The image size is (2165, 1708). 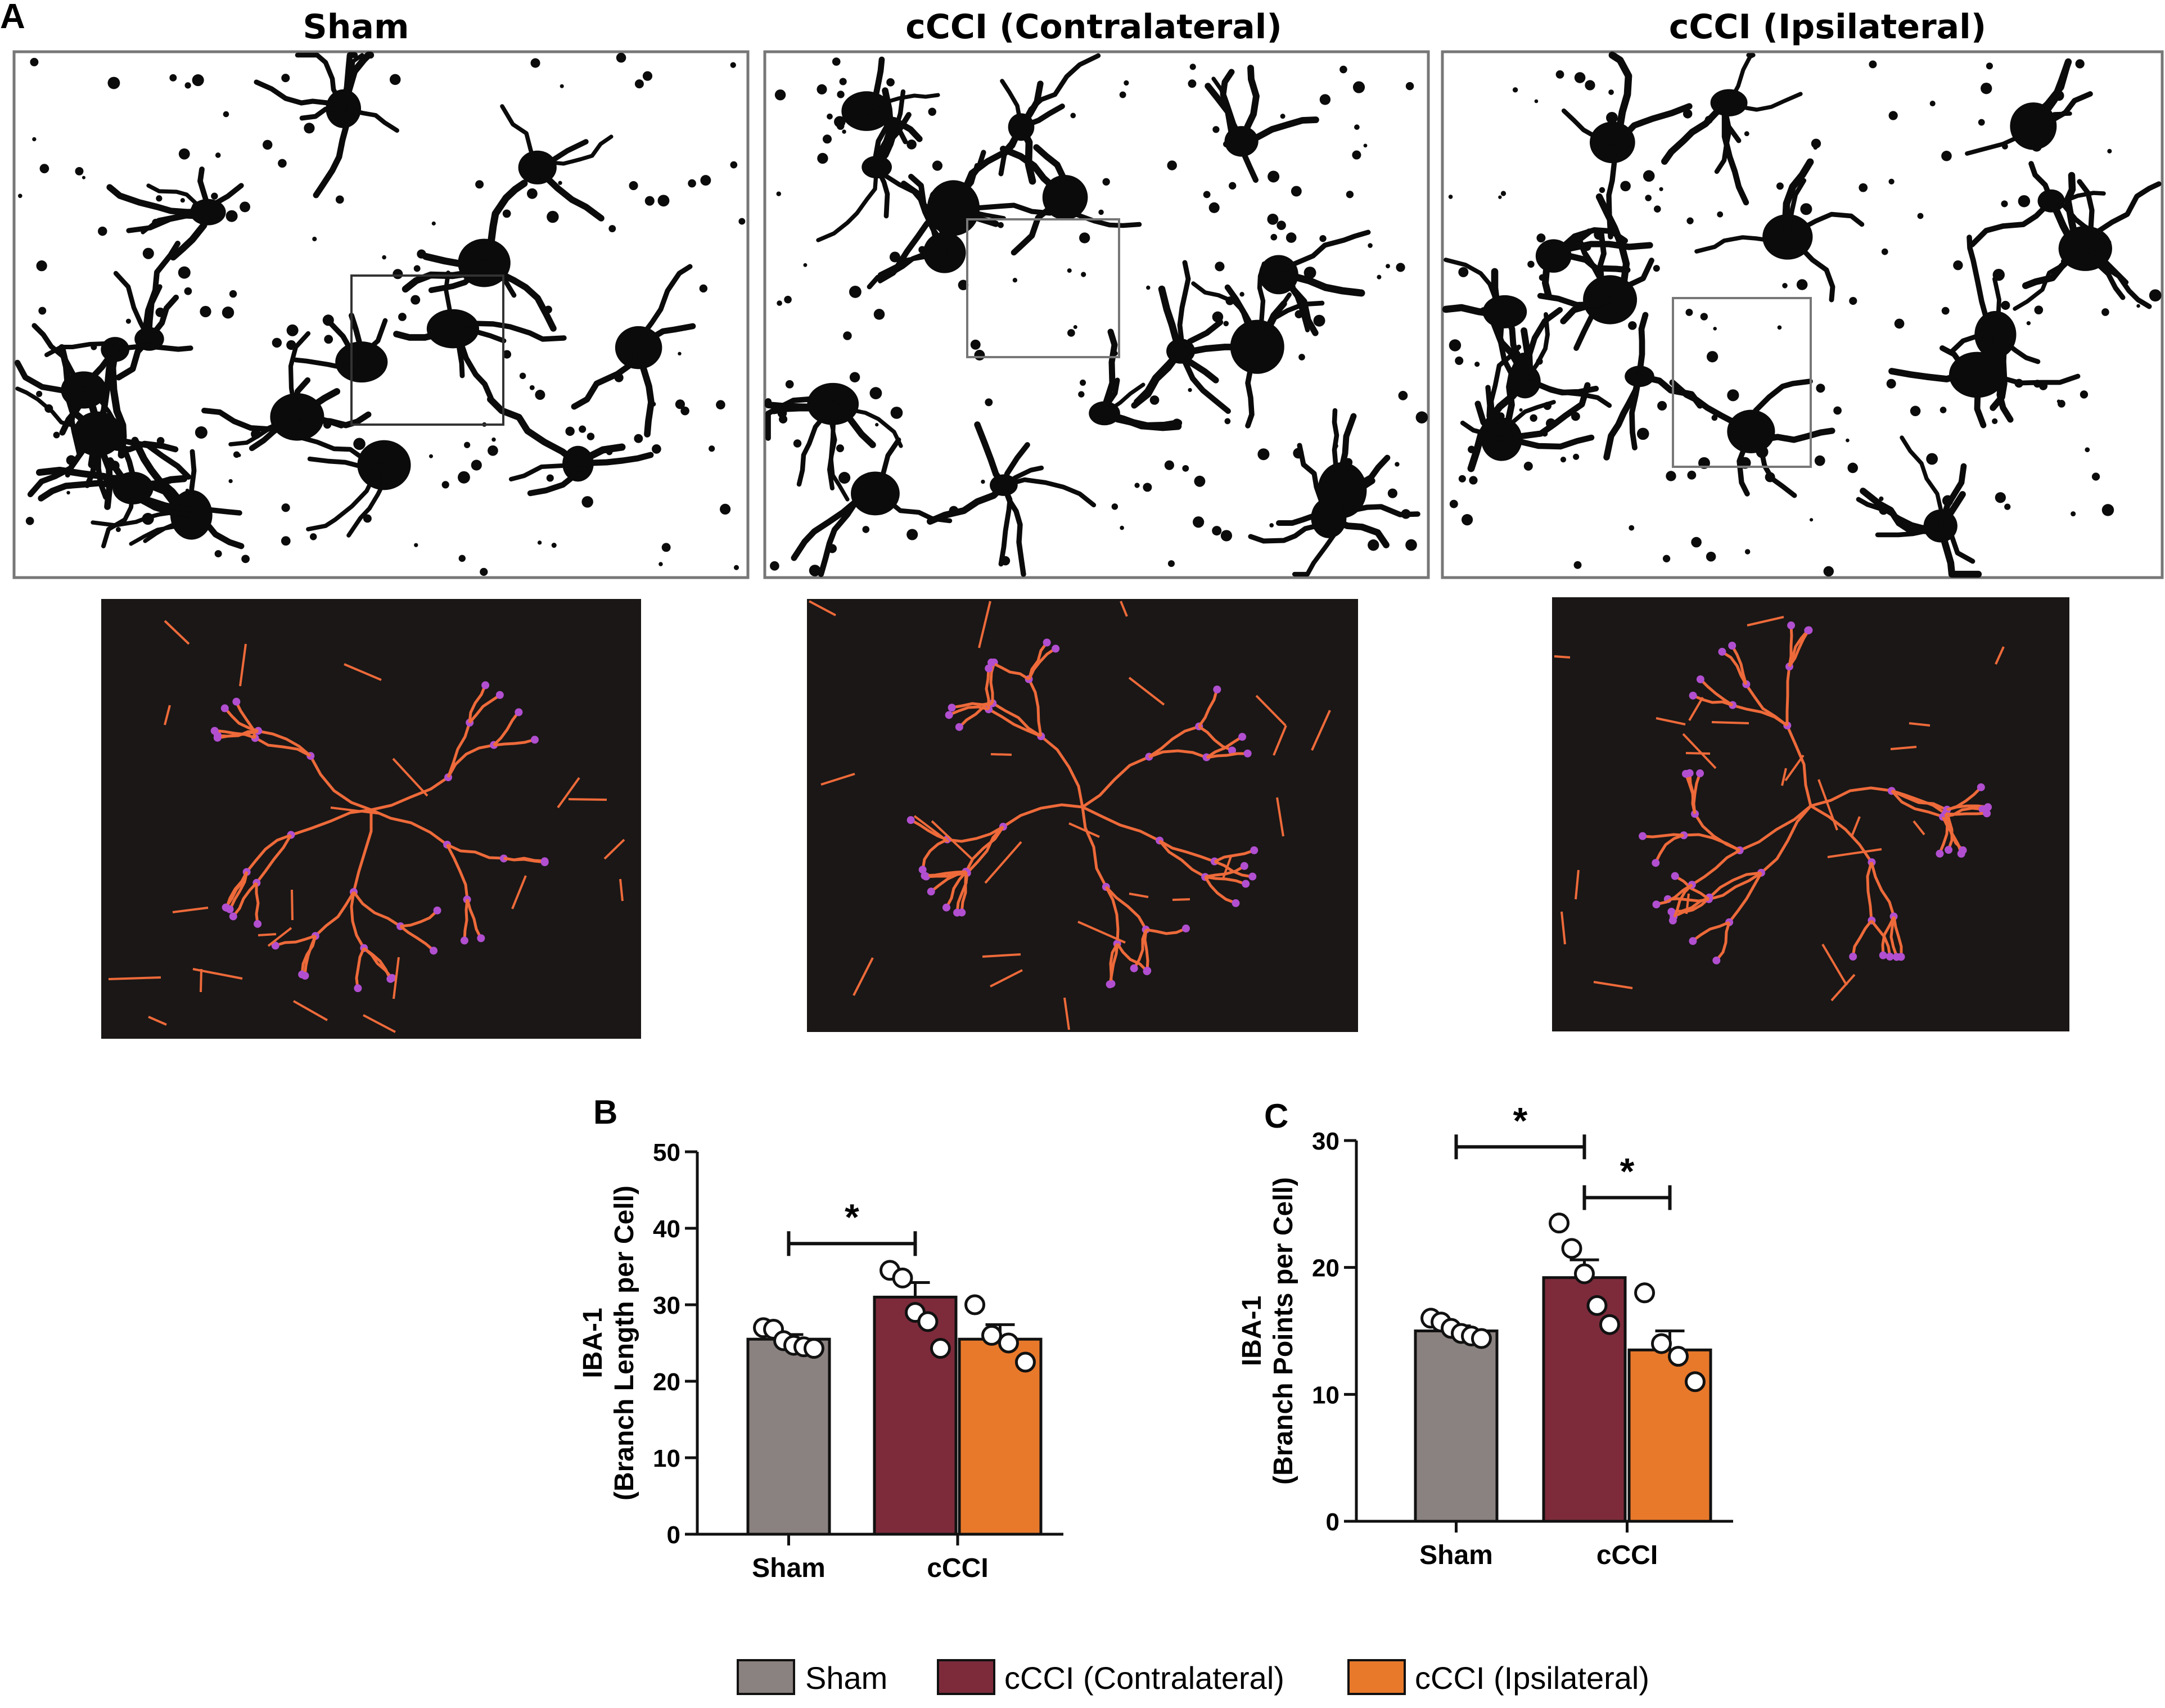 What do you see at coordinates (1110, 1678) in the screenshot?
I see `legend-item-contralateral: cCCI (Contralateral)` at bounding box center [1110, 1678].